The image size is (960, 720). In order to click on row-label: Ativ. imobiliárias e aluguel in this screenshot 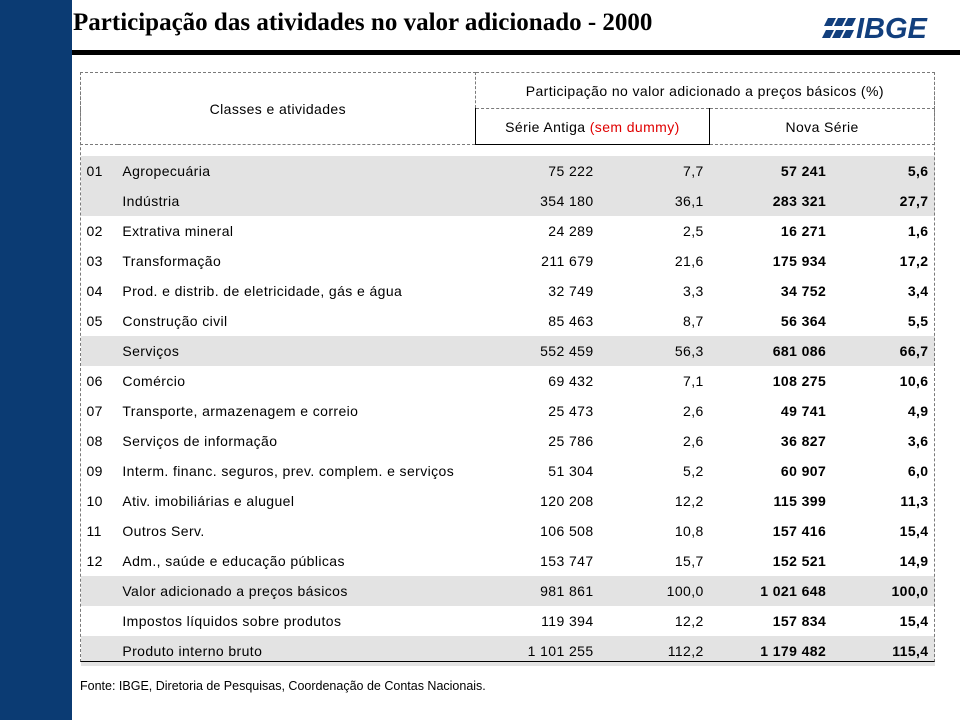, I will do `click(208, 501)`.